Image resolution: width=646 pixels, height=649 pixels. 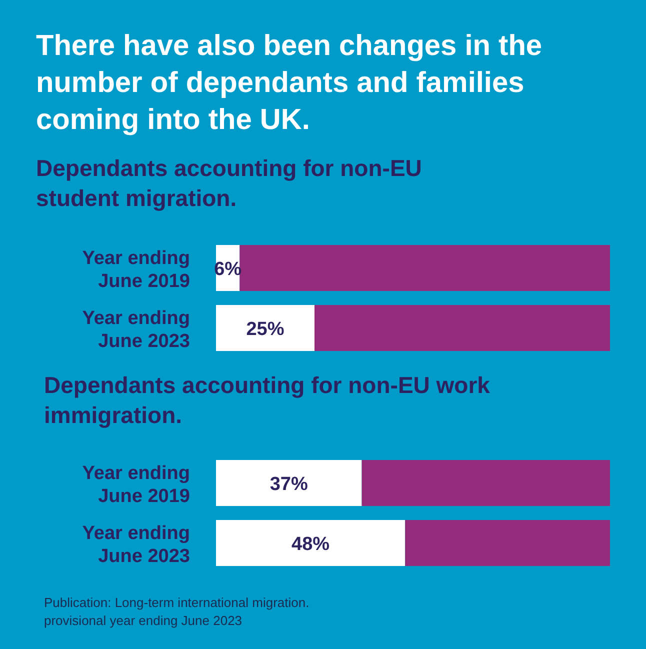 I want to click on data-label: 25%, so click(x=265, y=329).